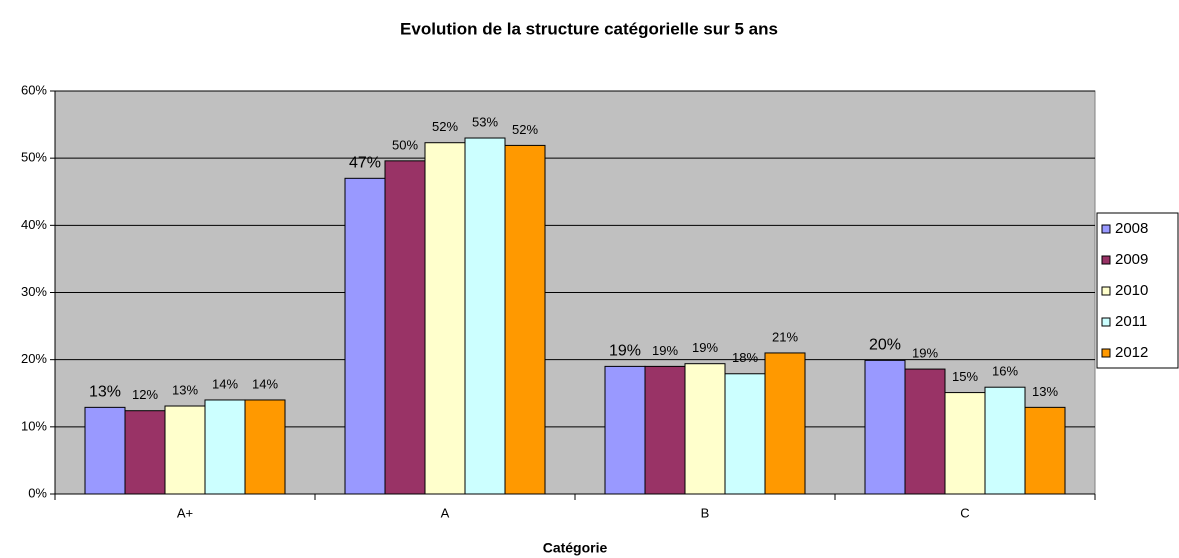 The image size is (1179, 558). I want to click on x-tick-label: B, so click(705, 512).